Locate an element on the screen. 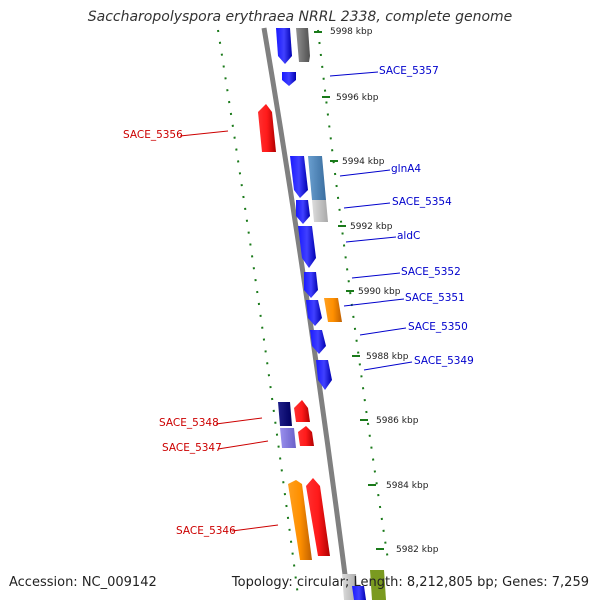  kbp-label: 5986 kbp is located at coordinates (397, 421).